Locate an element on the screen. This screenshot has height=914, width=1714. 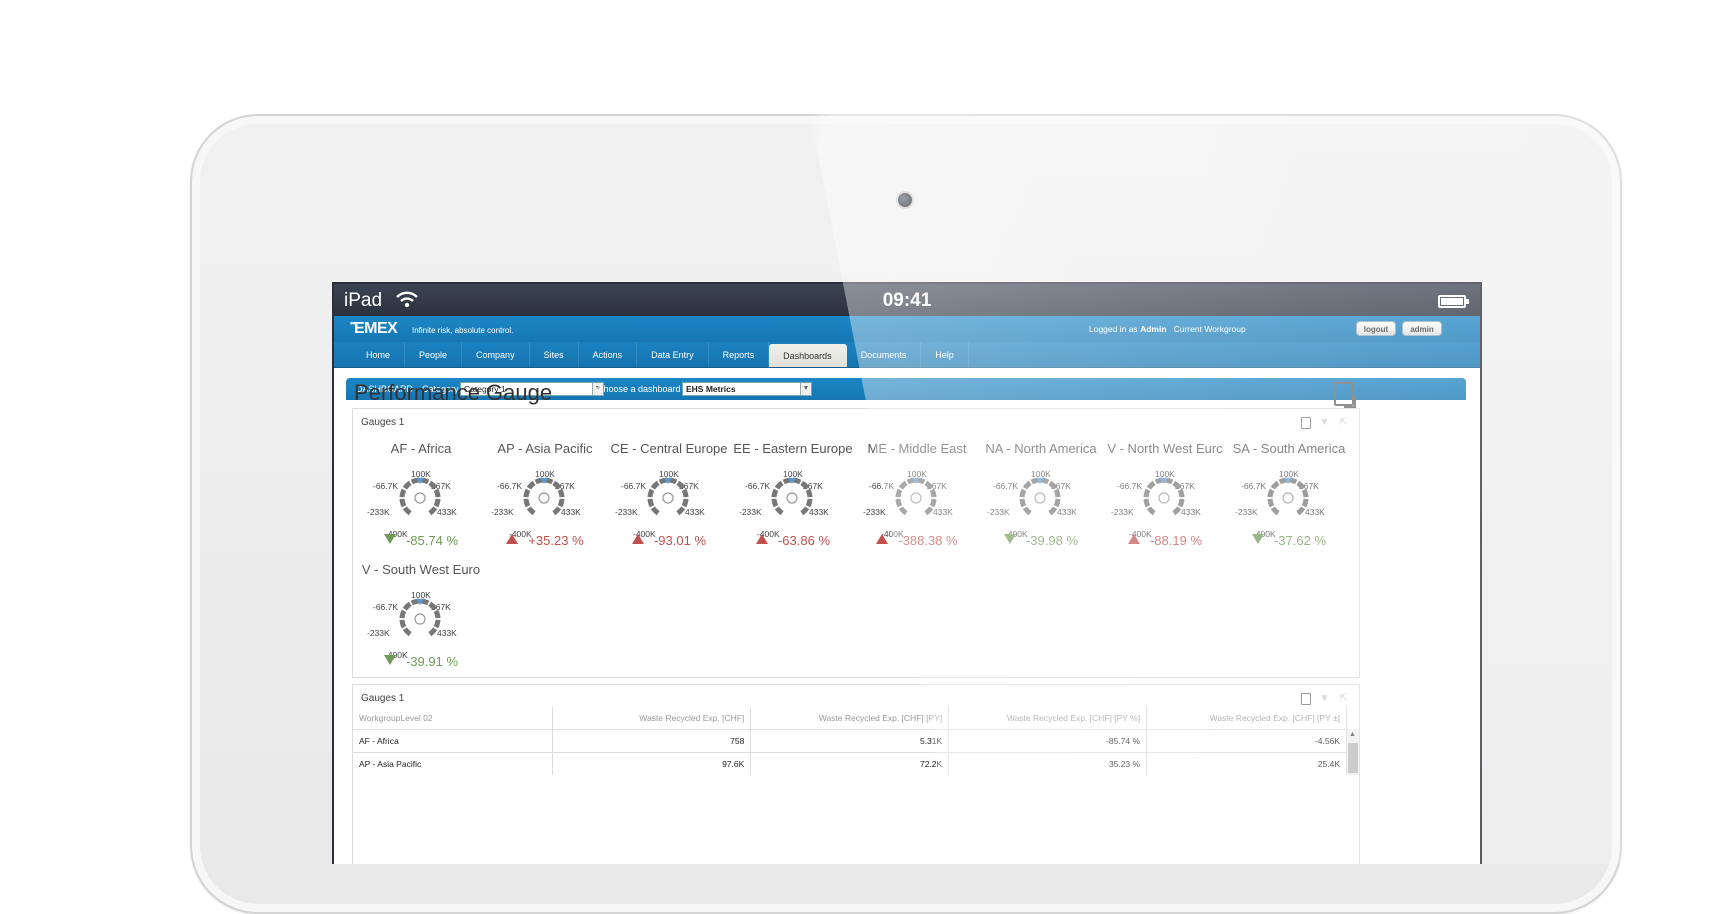
device-label: iPad is located at coordinates (363, 300).